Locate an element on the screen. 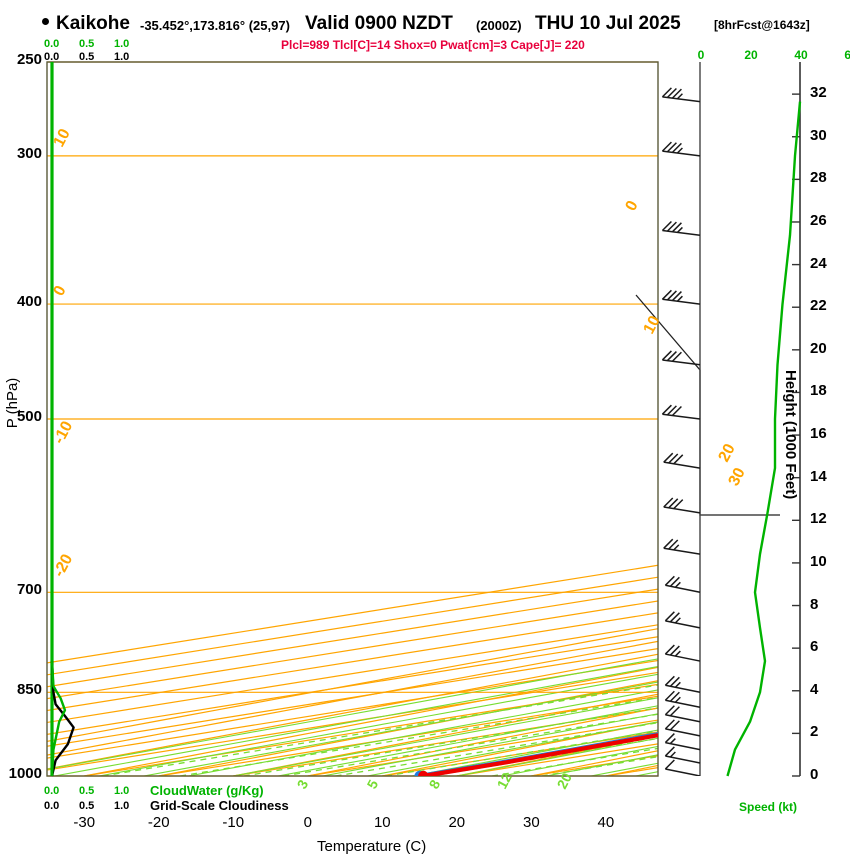 The height and width of the screenshot is (860, 850). height-tick-16: 16 is located at coordinates (818, 434).